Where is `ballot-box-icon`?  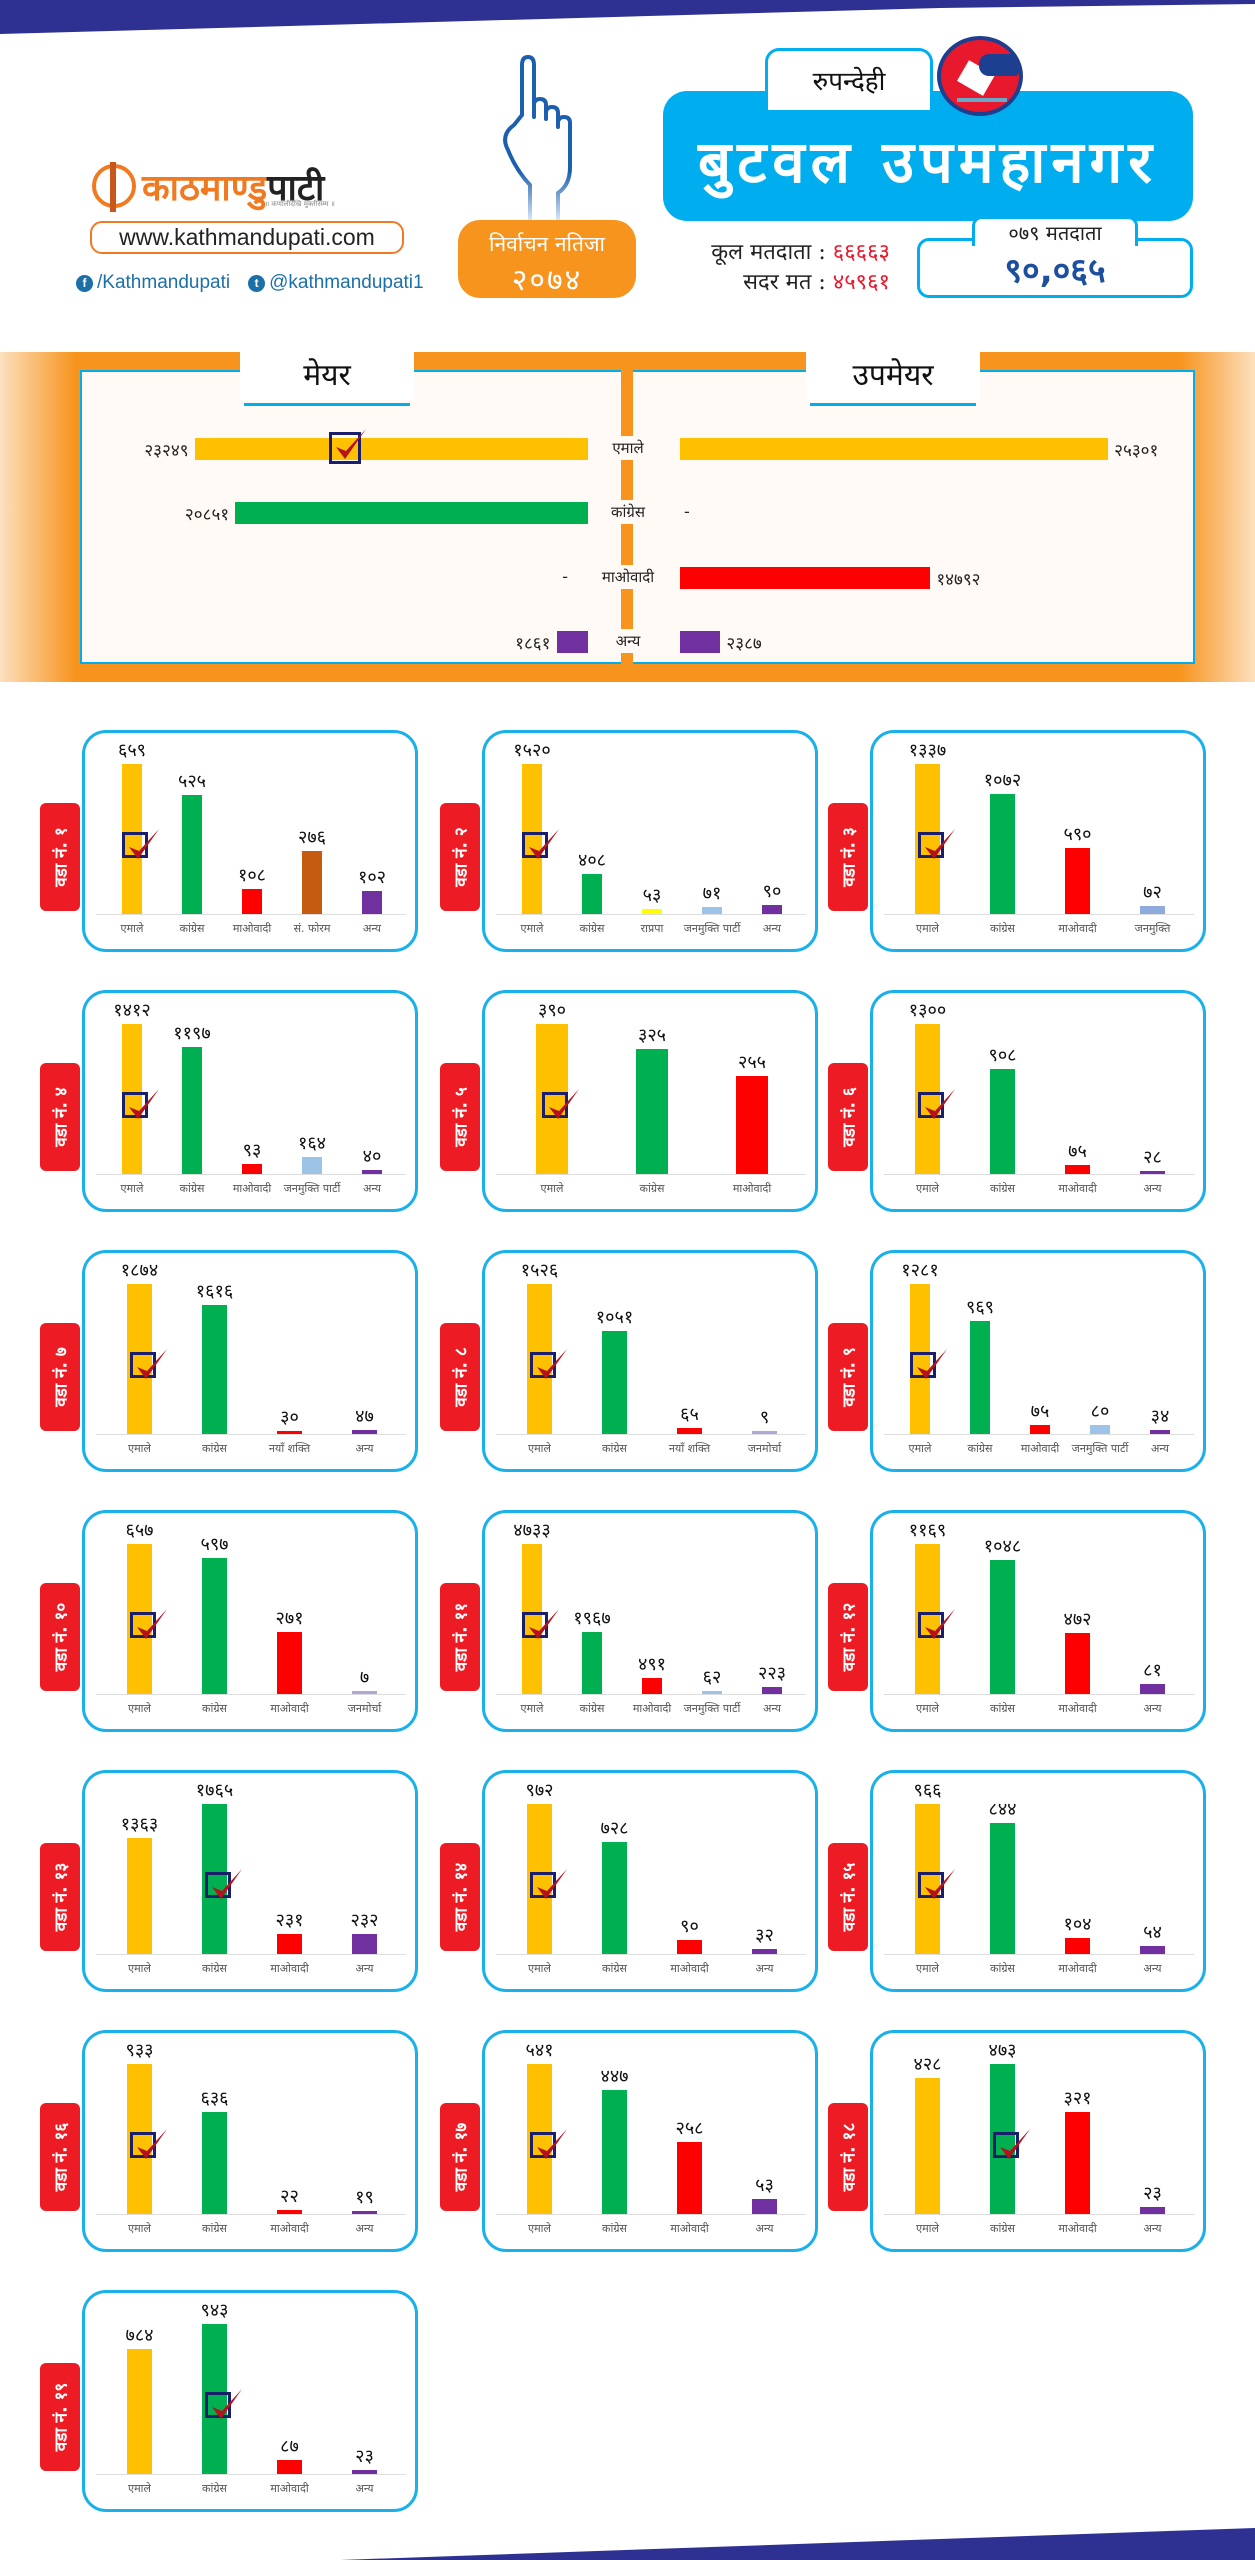 ballot-box-icon is located at coordinates (980, 76).